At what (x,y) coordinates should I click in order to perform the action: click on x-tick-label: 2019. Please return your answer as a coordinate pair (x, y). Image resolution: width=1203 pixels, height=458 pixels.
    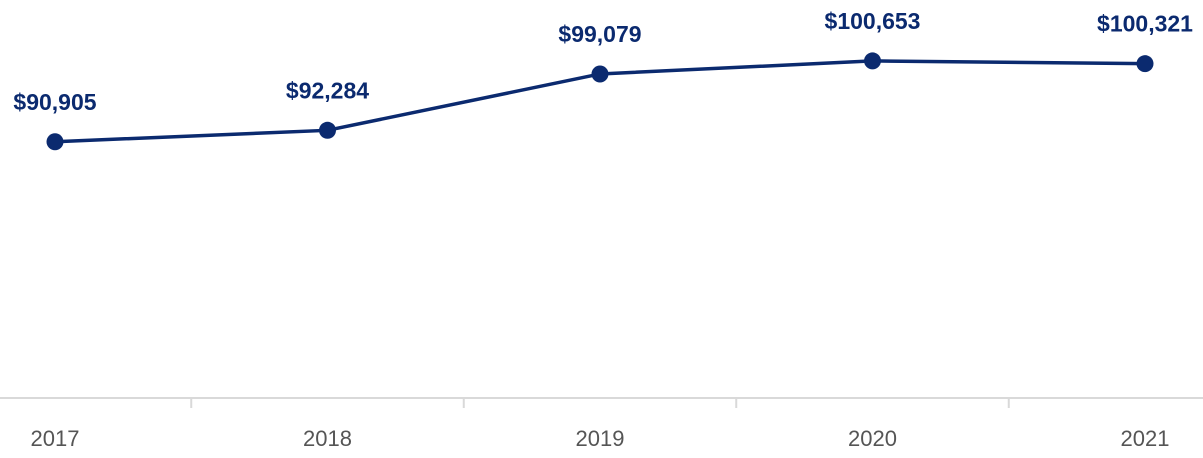
    Looking at the image, I should click on (600, 438).